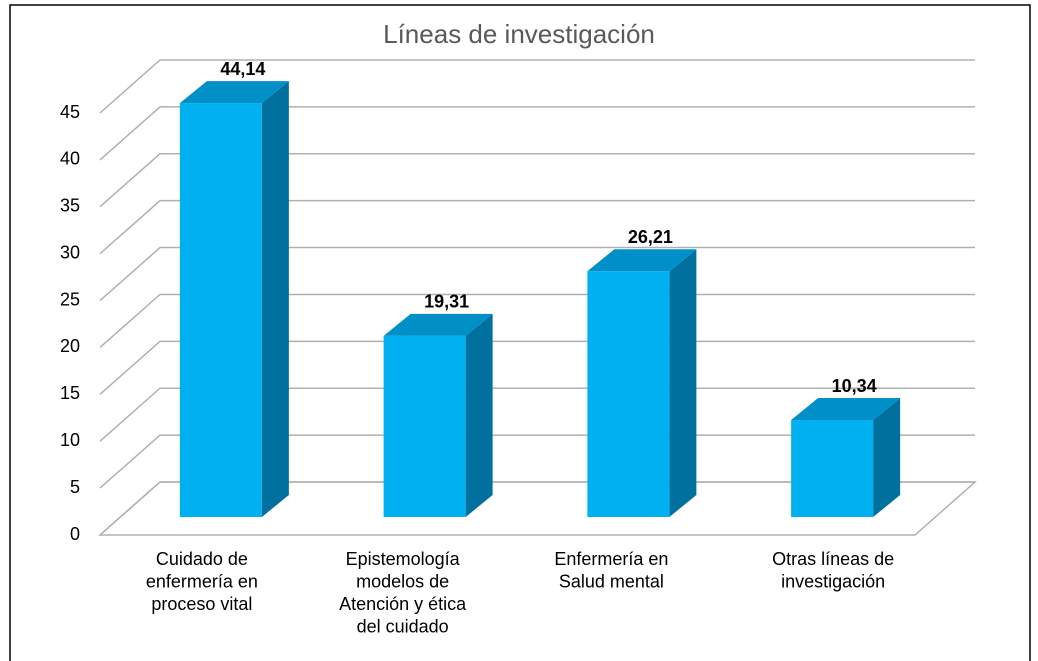 The image size is (1038, 661). I want to click on y-tick-label: 40, so click(70, 159).